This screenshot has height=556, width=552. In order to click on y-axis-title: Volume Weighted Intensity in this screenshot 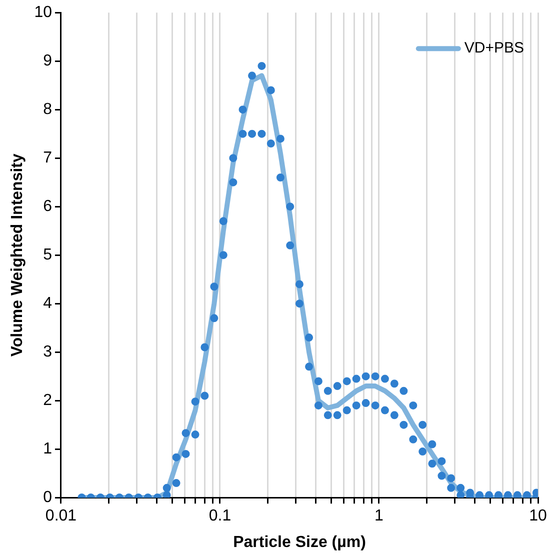, I will do `click(17, 255)`.